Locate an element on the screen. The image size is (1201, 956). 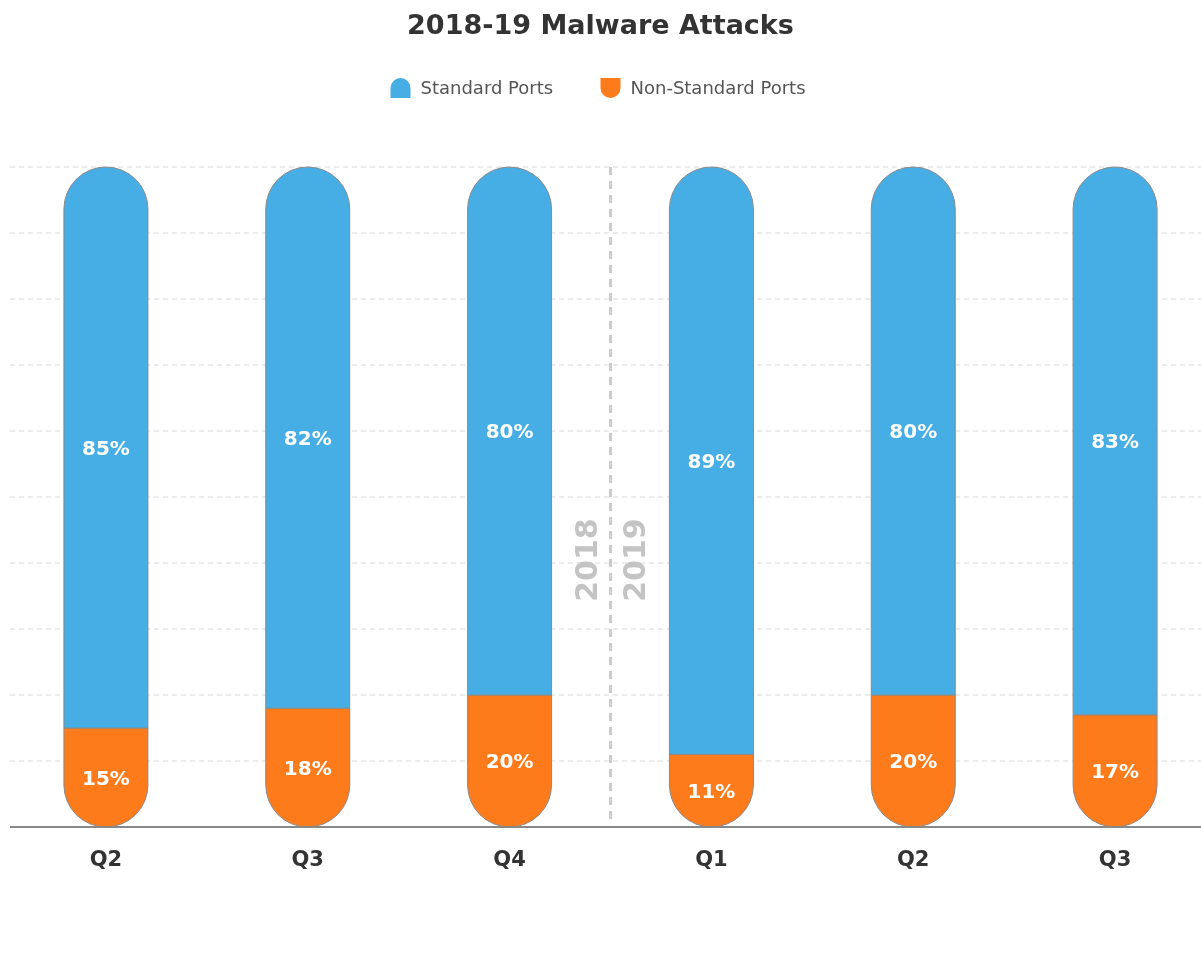
legend-label: Non-Standard Ports is located at coordinates (718, 88).